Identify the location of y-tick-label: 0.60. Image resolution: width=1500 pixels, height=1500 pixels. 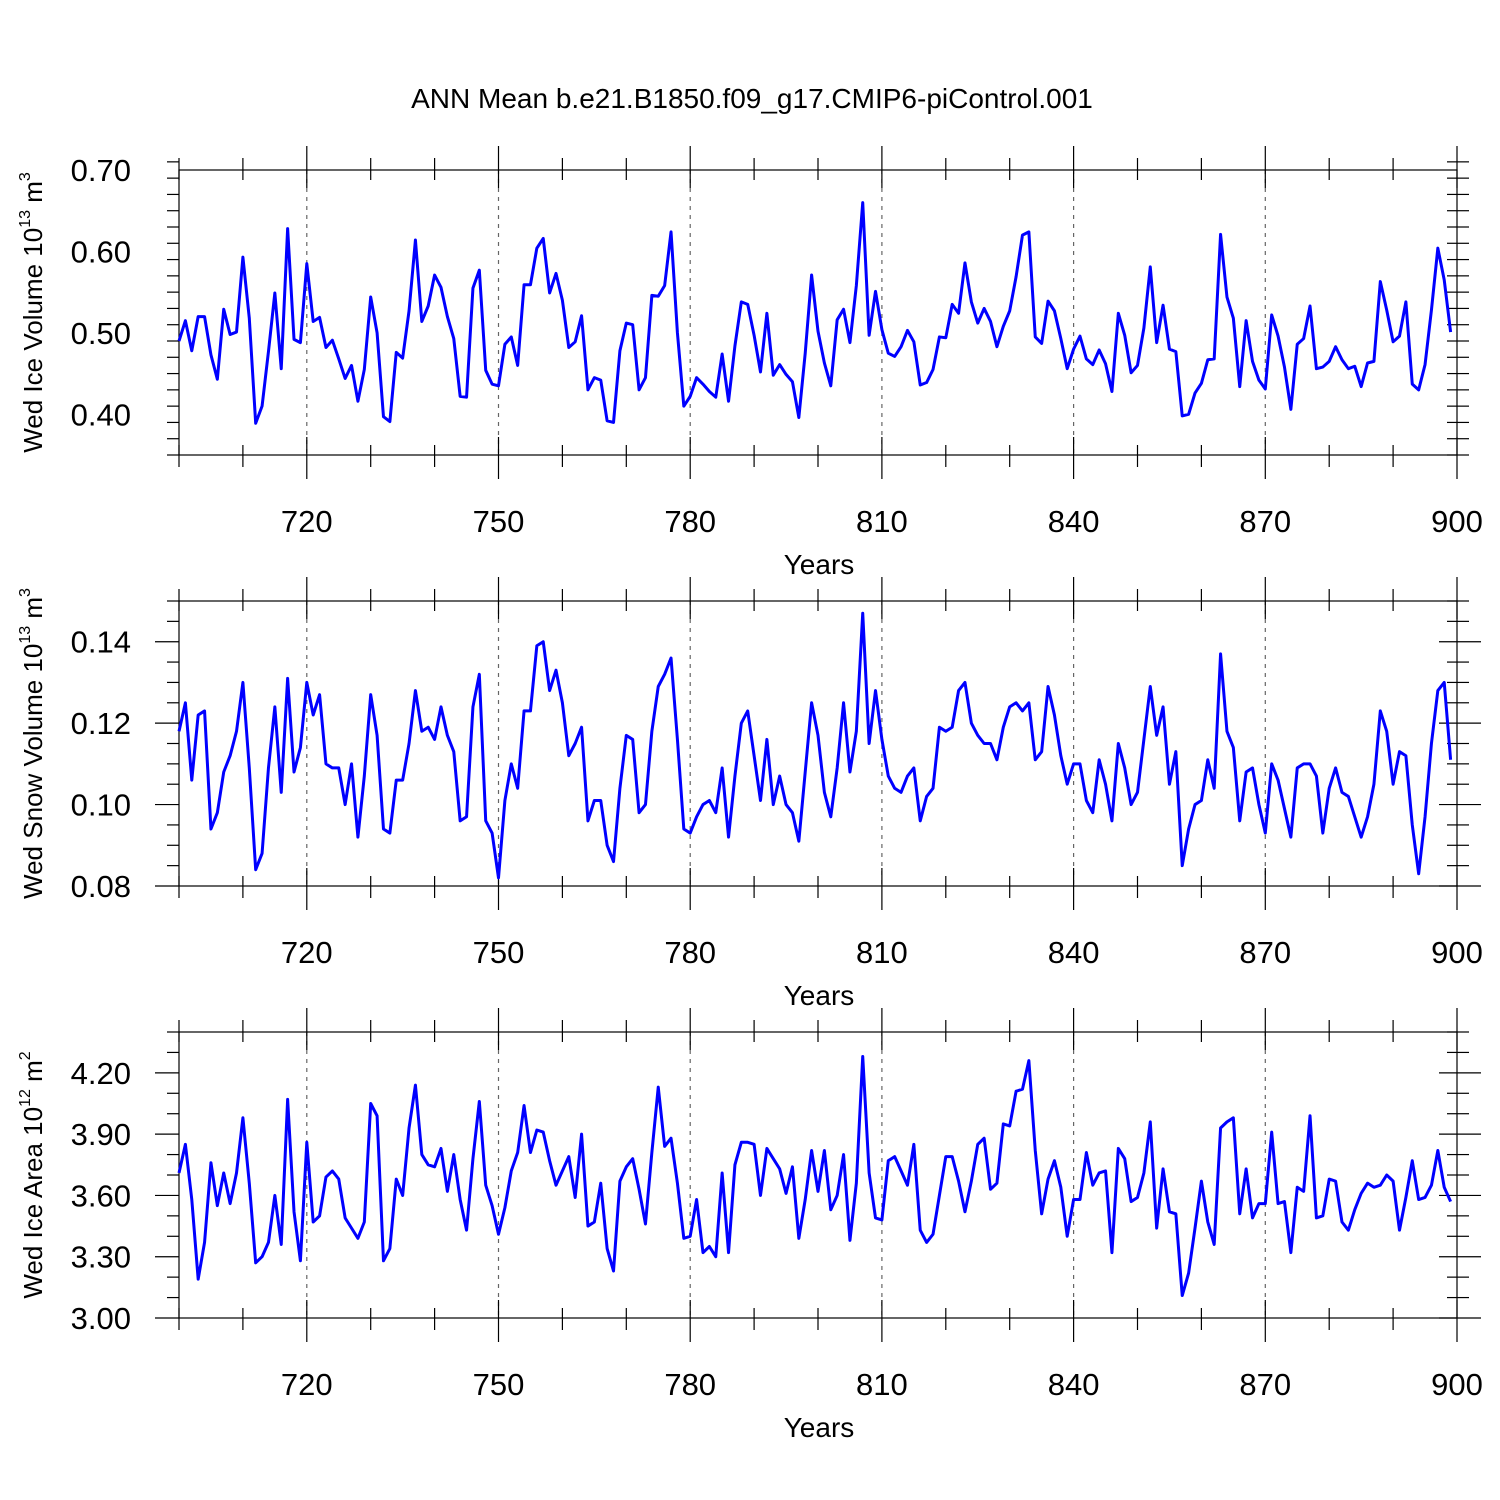
(101, 251).